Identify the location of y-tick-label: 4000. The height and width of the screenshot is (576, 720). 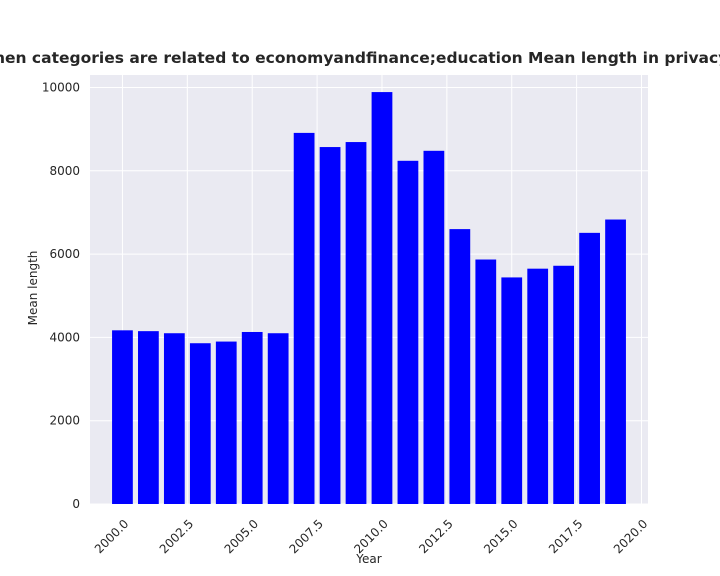
(64, 337).